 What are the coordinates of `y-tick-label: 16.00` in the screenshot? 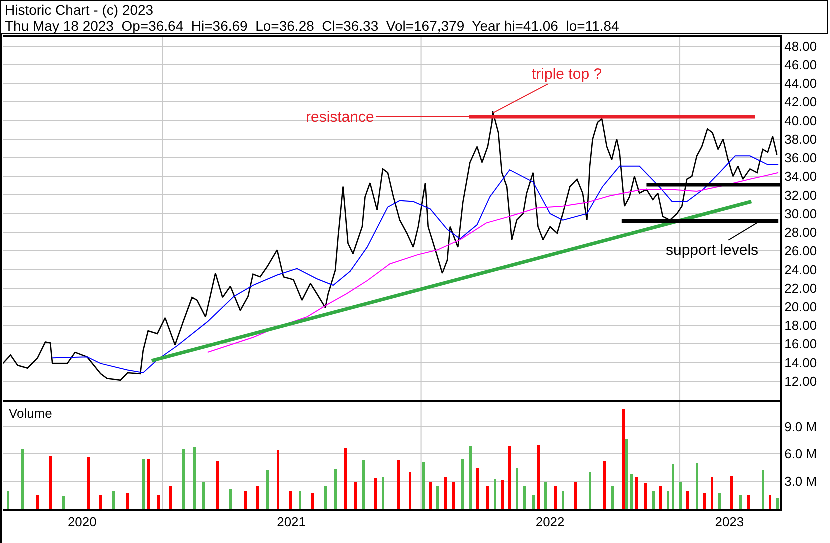 It's located at (801, 344).